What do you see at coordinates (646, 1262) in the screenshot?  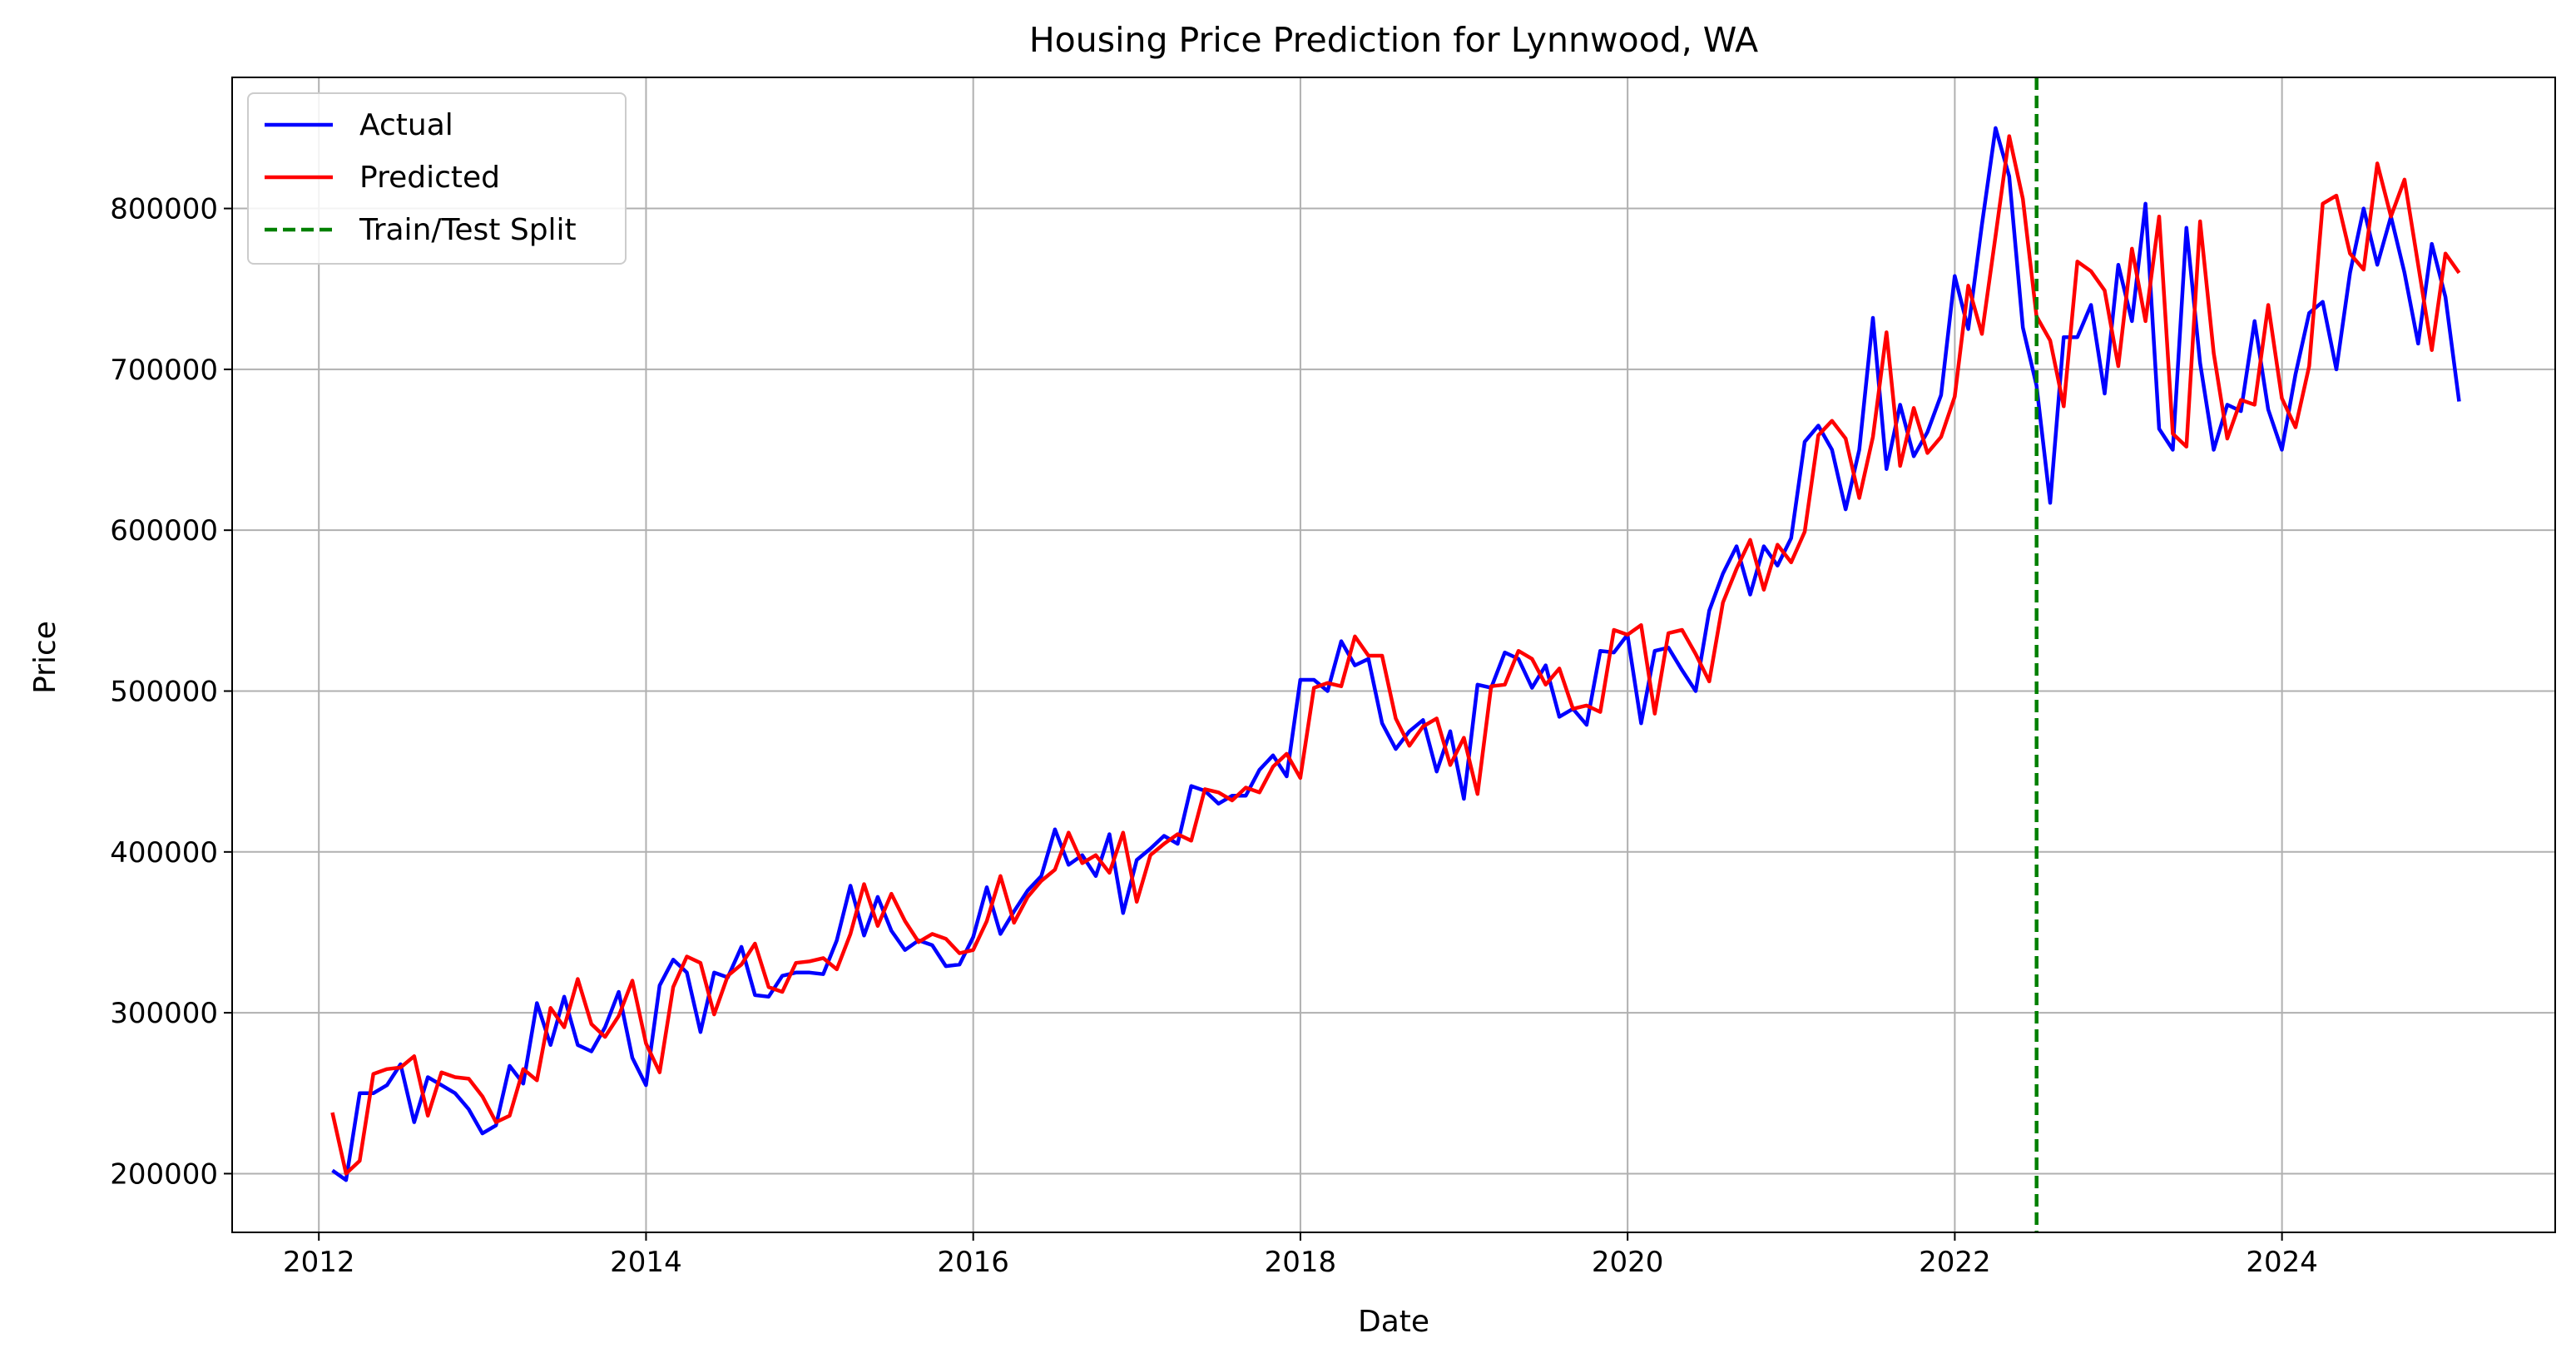 I see `x-tick-label: 2014` at bounding box center [646, 1262].